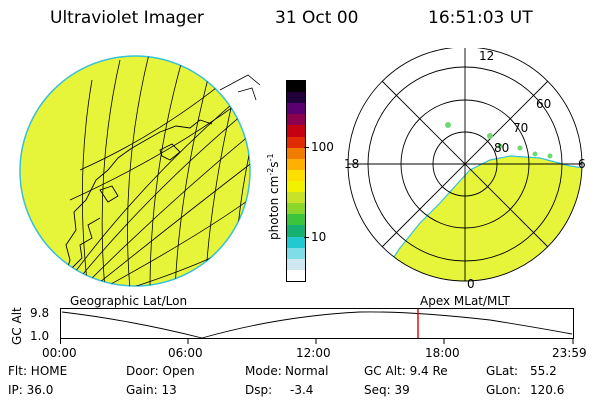 The image size is (600, 400). Describe the element at coordinates (471, 282) in the screenshot. I see `mlt-label-0: 0` at that location.